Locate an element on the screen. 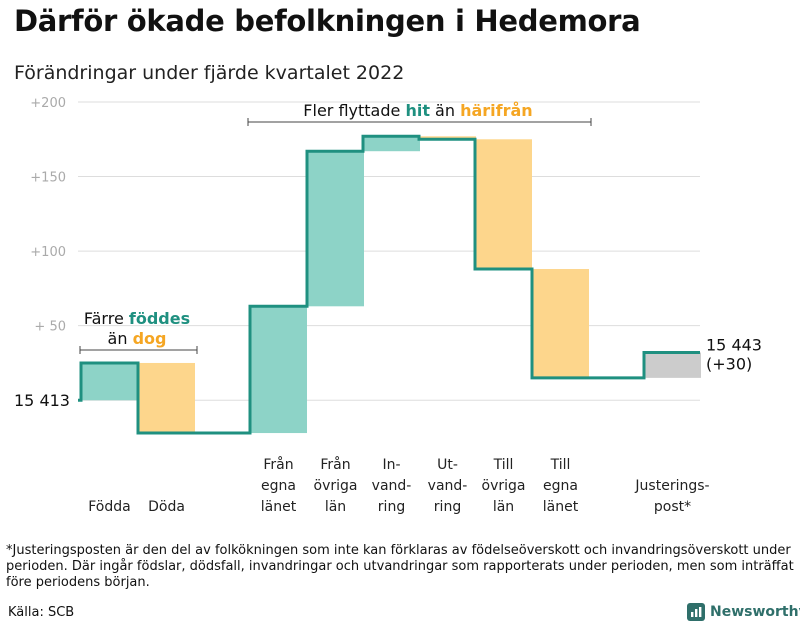 The height and width of the screenshot is (625, 800). y-tick-label: +100 is located at coordinates (48, 252).